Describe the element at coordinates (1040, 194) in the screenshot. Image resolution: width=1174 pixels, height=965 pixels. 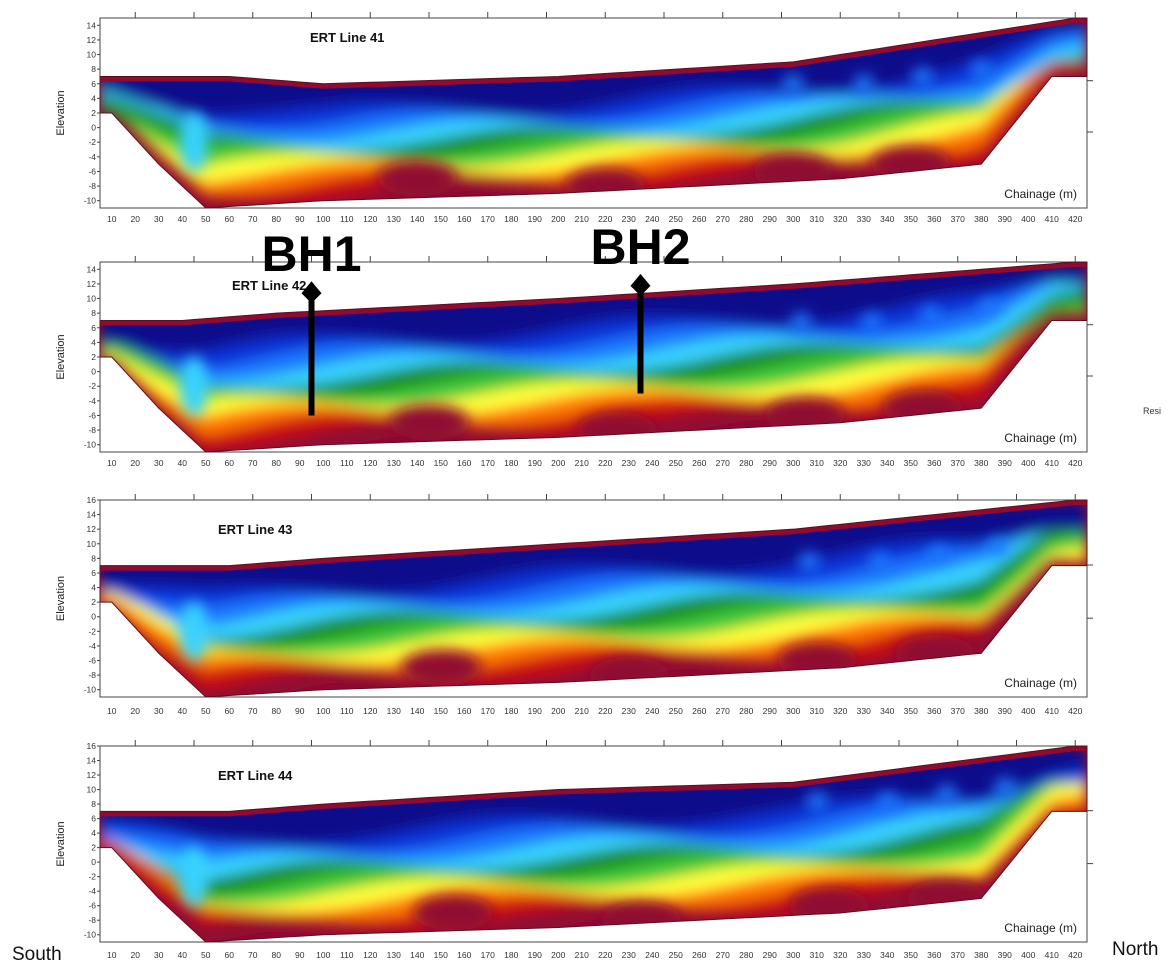
I see `x-axis-label: Chainage (m)` at that location.